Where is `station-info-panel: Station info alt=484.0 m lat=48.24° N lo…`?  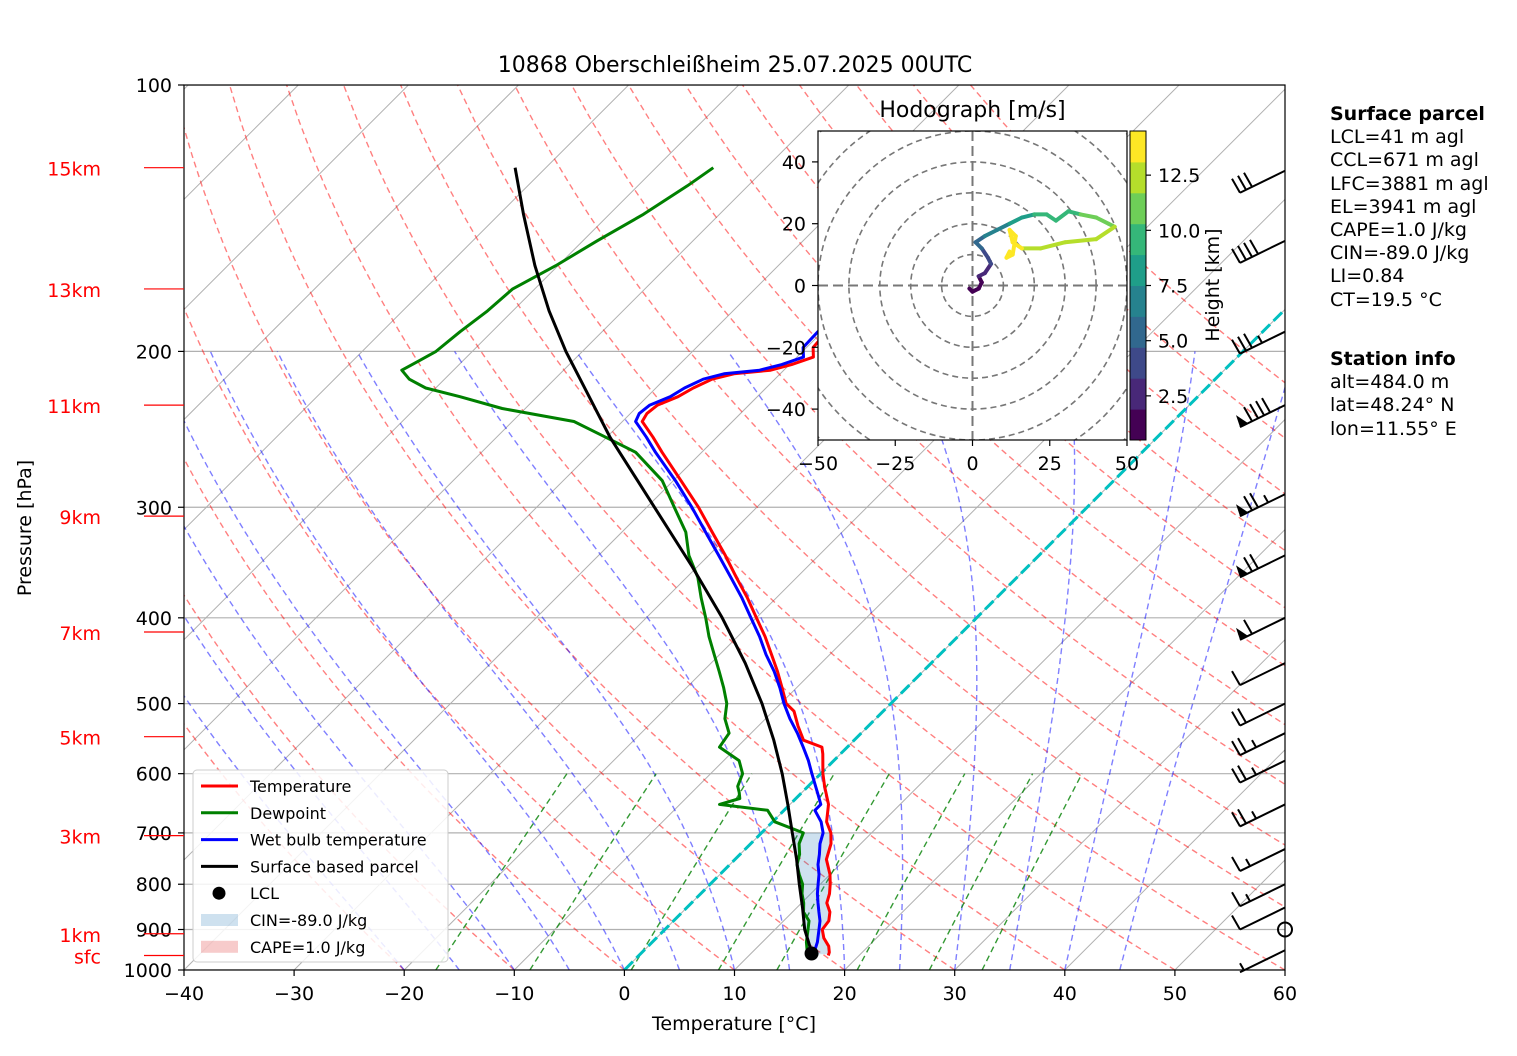 station-info-panel: Station info alt=484.0 m lat=48.24° N lo… is located at coordinates (1393, 394).